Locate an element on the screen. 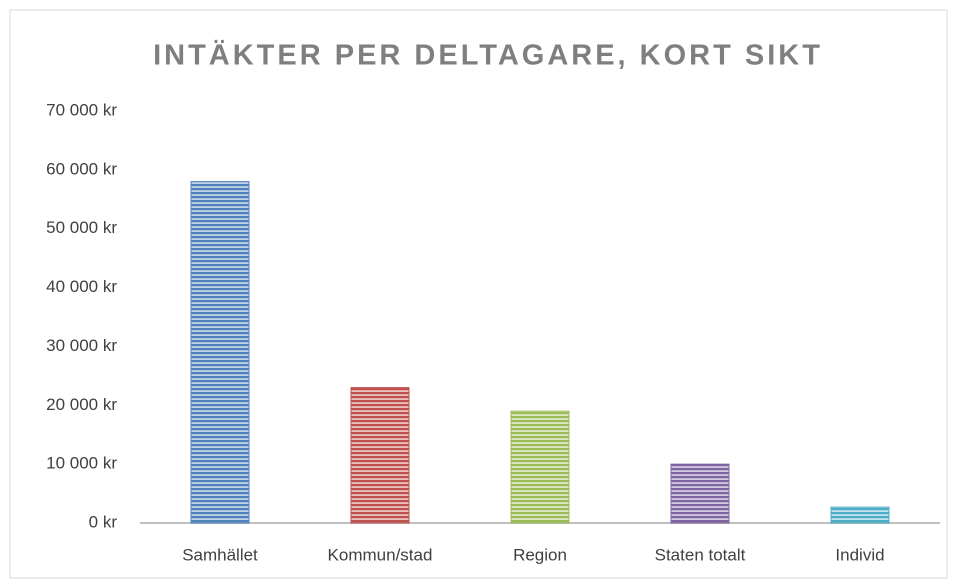 The width and height of the screenshot is (955, 581). y-tick-label: 40 000 kr is located at coordinates (81, 286).